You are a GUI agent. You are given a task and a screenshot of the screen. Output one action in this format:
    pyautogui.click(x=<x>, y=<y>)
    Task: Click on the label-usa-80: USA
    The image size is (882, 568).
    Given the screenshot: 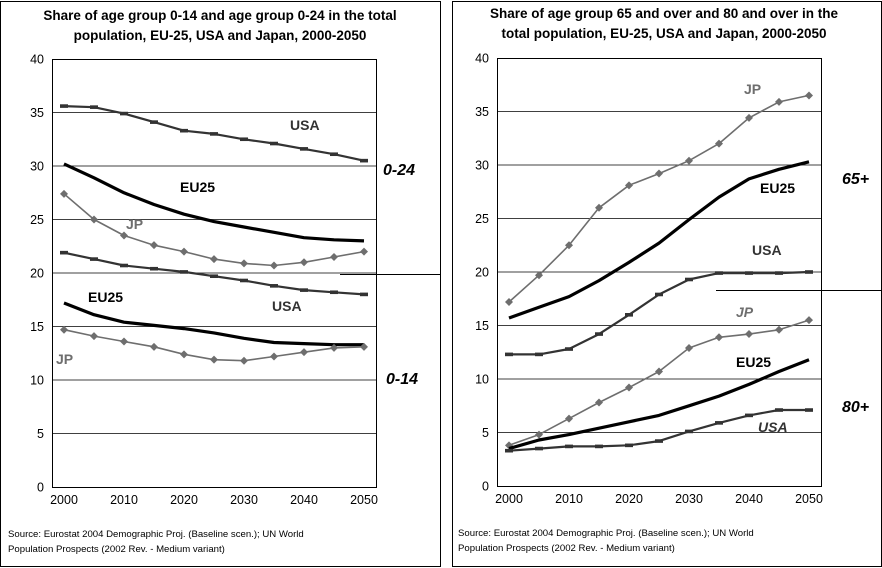 What is the action you would take?
    pyautogui.click(x=773, y=427)
    